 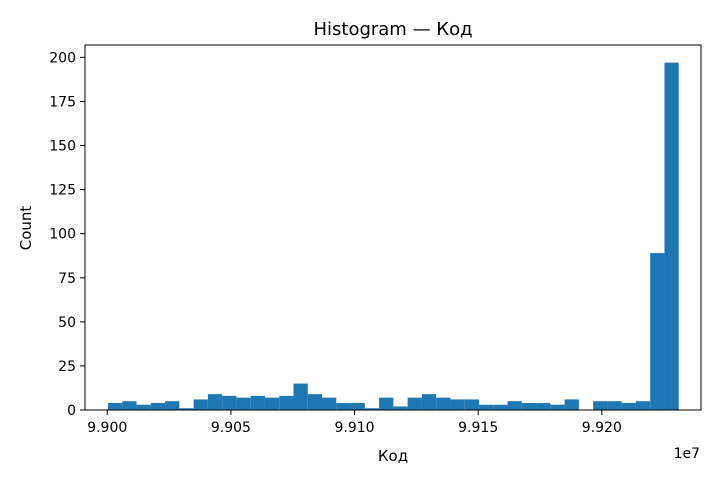 I want to click on x-axis-ticks: 9.900 9.905 9.910 9.915 9.920, so click(x=354, y=423).